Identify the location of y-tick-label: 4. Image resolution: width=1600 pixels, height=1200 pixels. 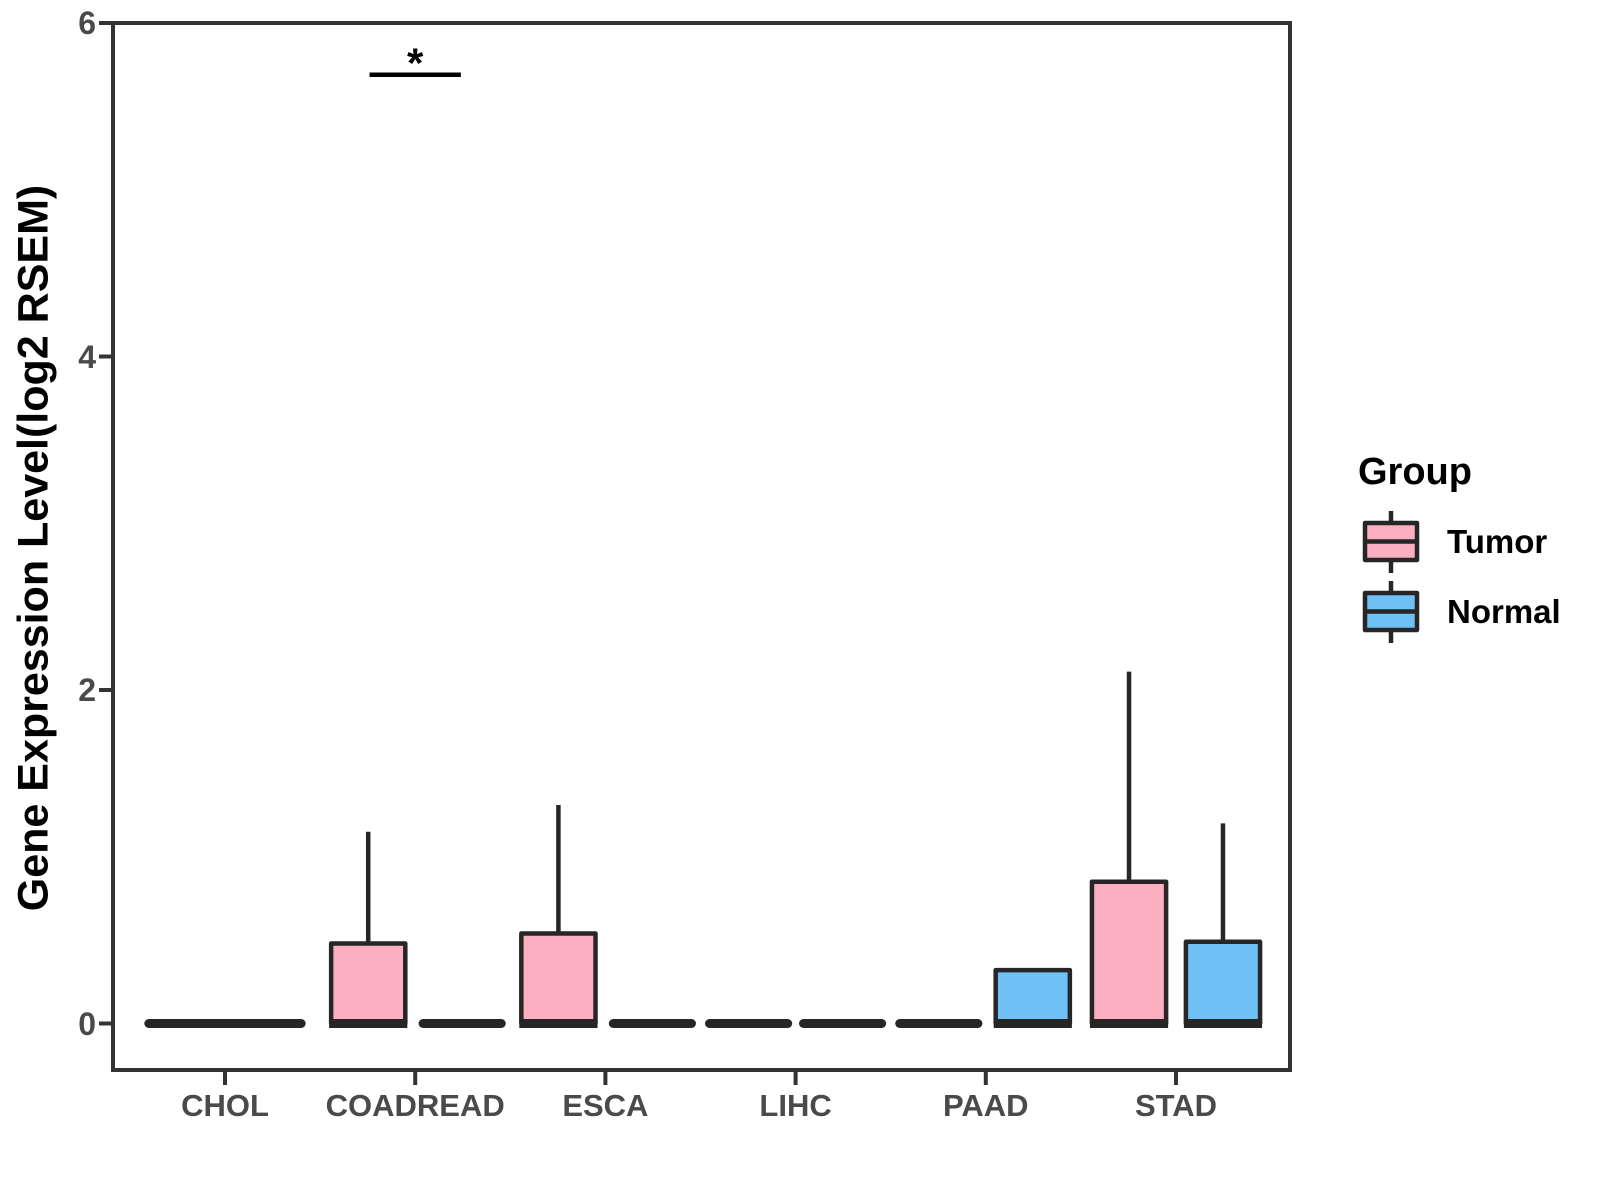
(87, 356).